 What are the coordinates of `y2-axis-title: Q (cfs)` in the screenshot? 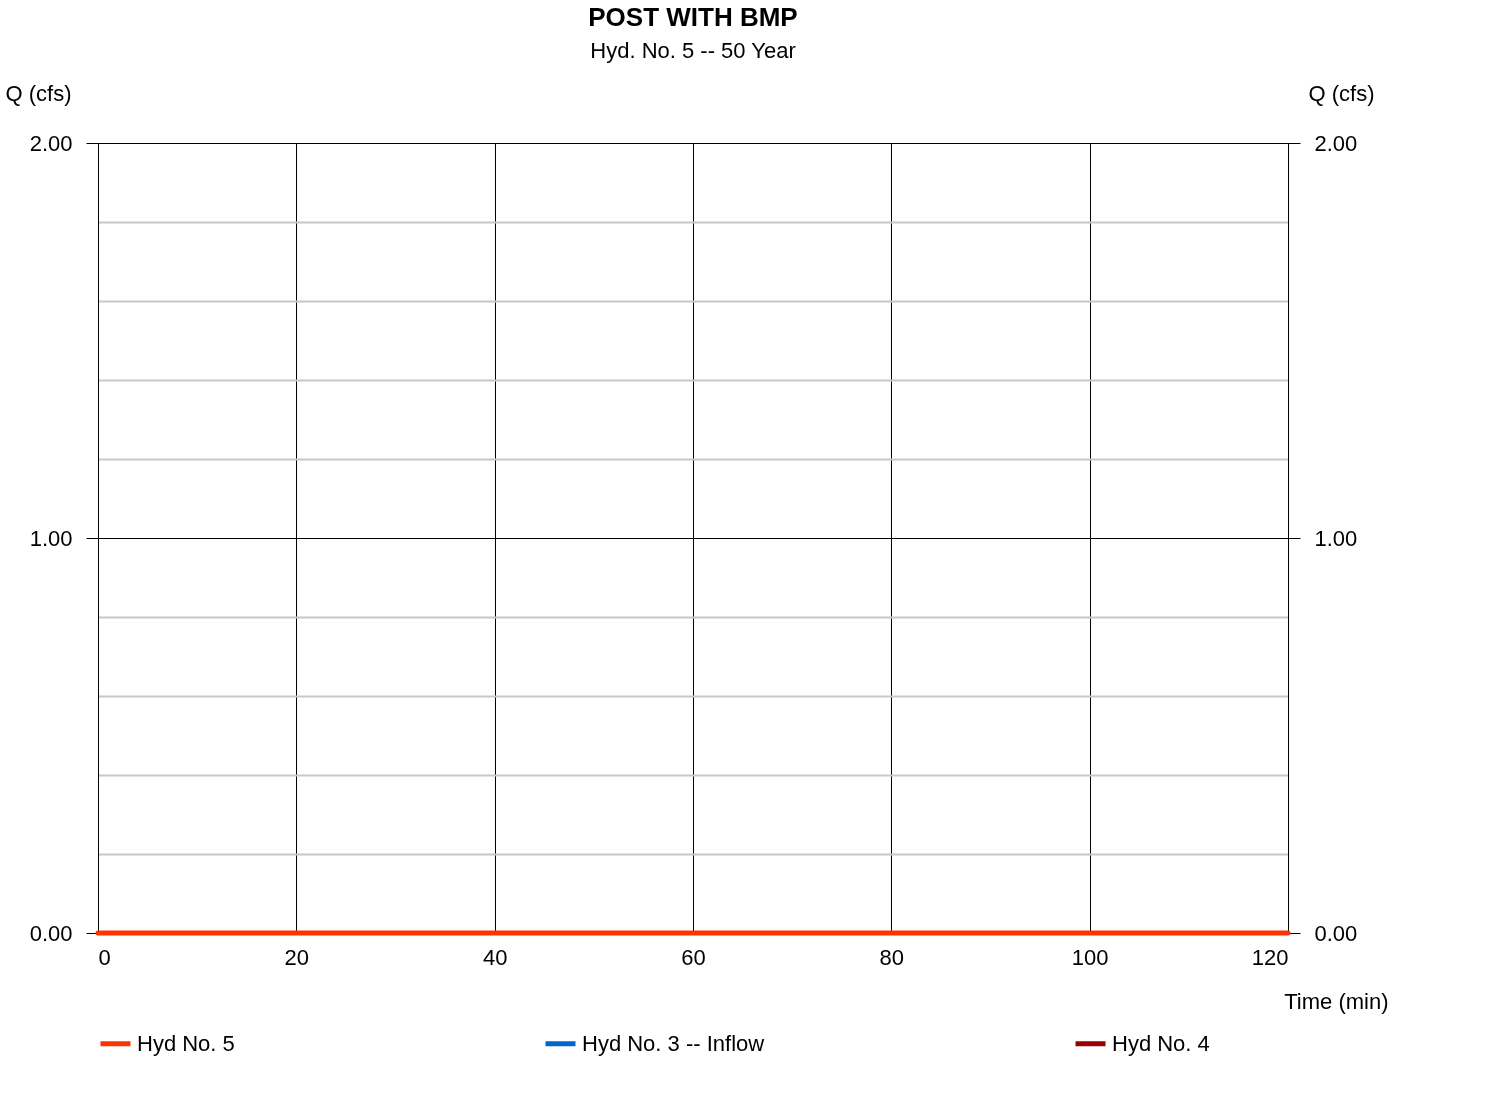 It's located at (1341, 93).